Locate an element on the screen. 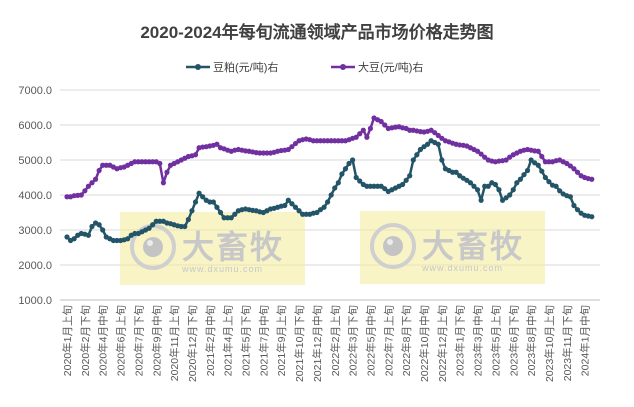 This screenshot has height=407, width=634. x-tick-label: 2022年2月上旬 is located at coordinates (335, 340).